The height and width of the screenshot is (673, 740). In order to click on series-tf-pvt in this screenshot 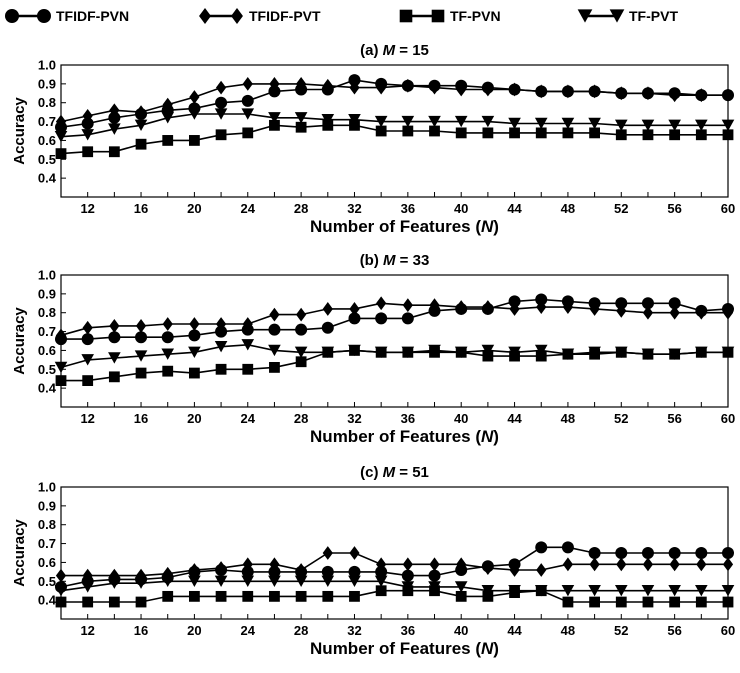, I will do `click(394, 356)`.